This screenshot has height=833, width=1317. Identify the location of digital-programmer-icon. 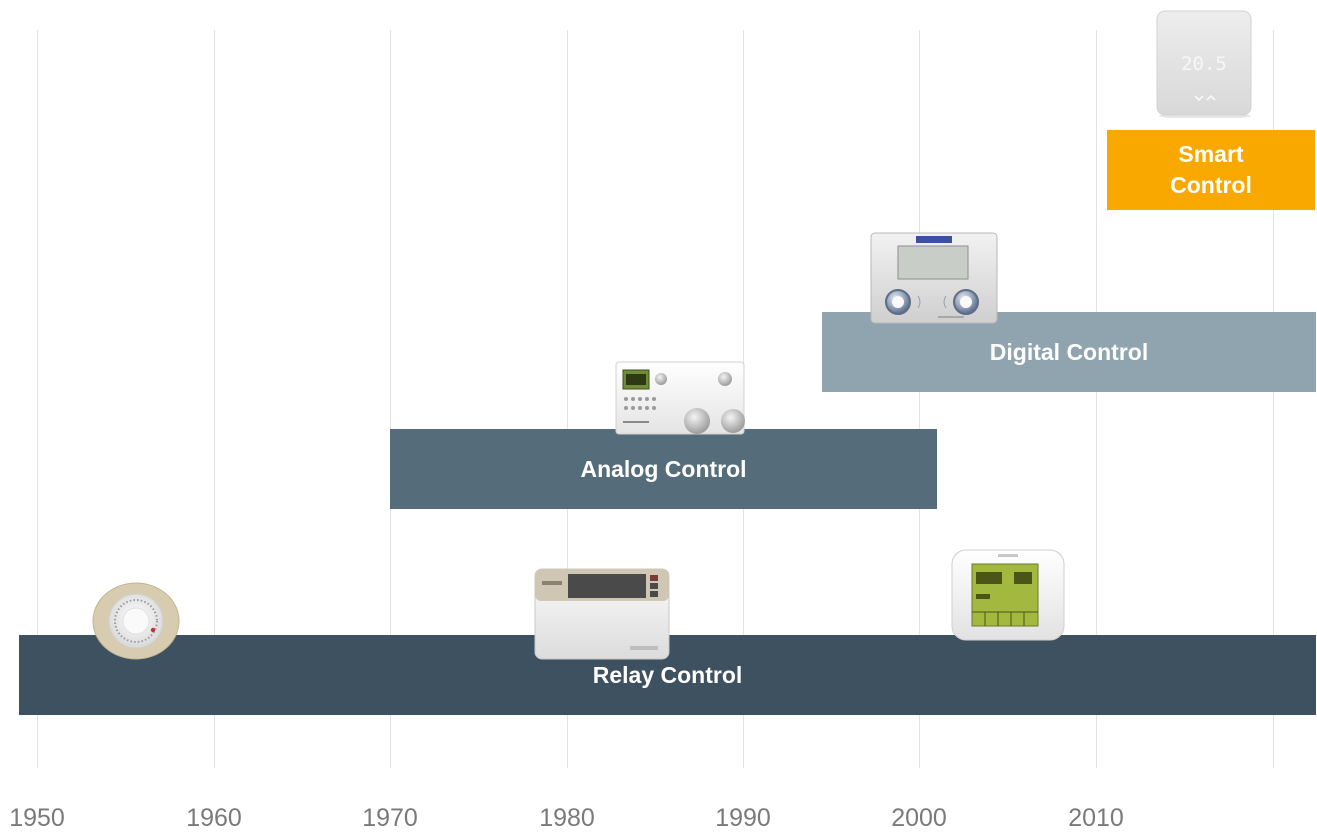
(934, 278).